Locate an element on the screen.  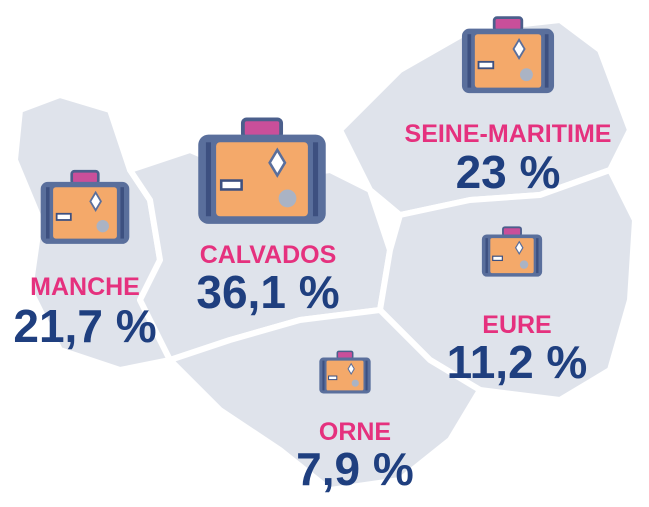
region-name: MANCHE is located at coordinates (85, 287).